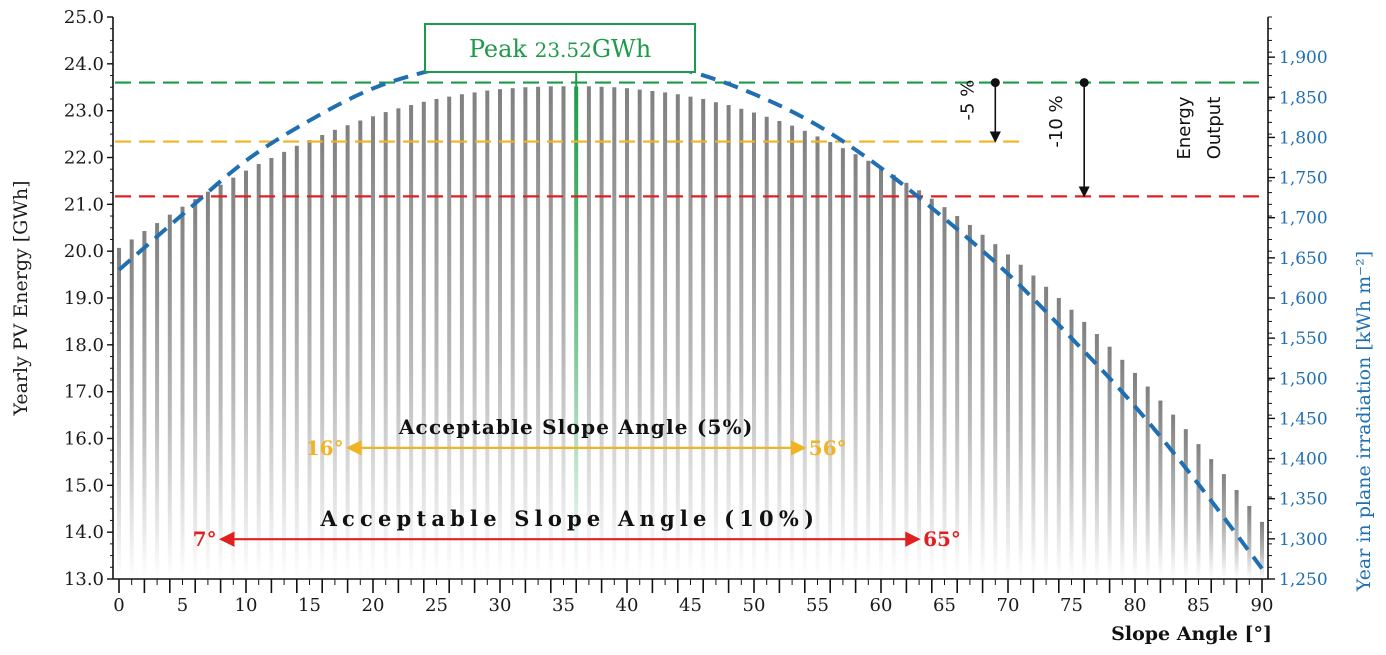 The image size is (1386, 655). Describe the element at coordinates (881, 605) in the screenshot. I see `x-tick-label: 60` at that location.